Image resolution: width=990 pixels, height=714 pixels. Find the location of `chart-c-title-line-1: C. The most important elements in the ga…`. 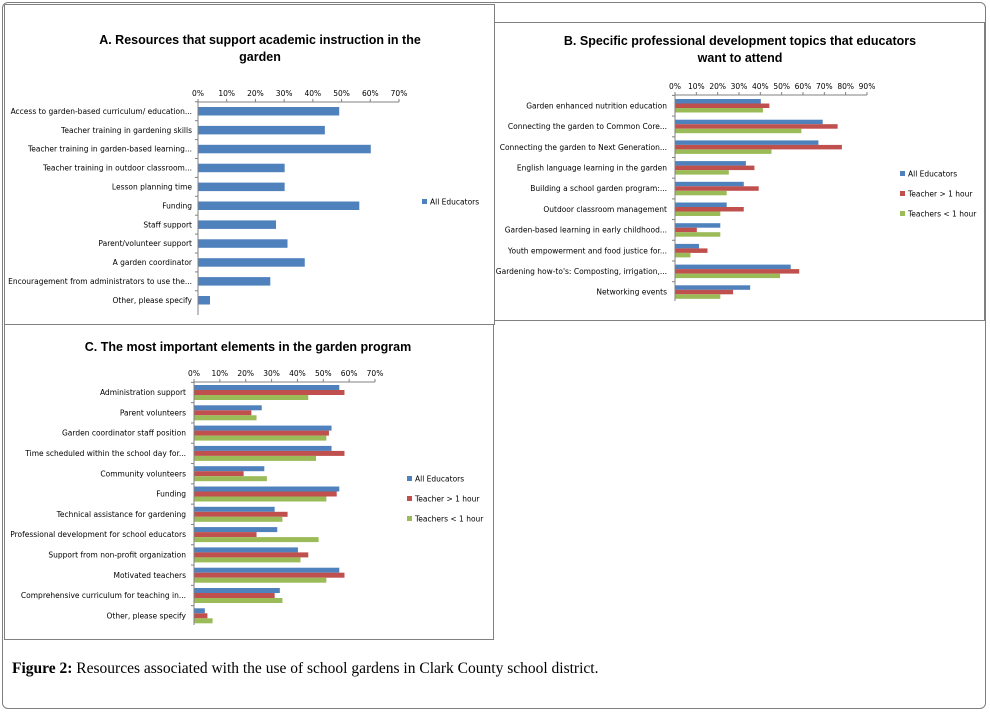

chart-c-title-line-1: C. The most important elements in the ga… is located at coordinates (248, 347).